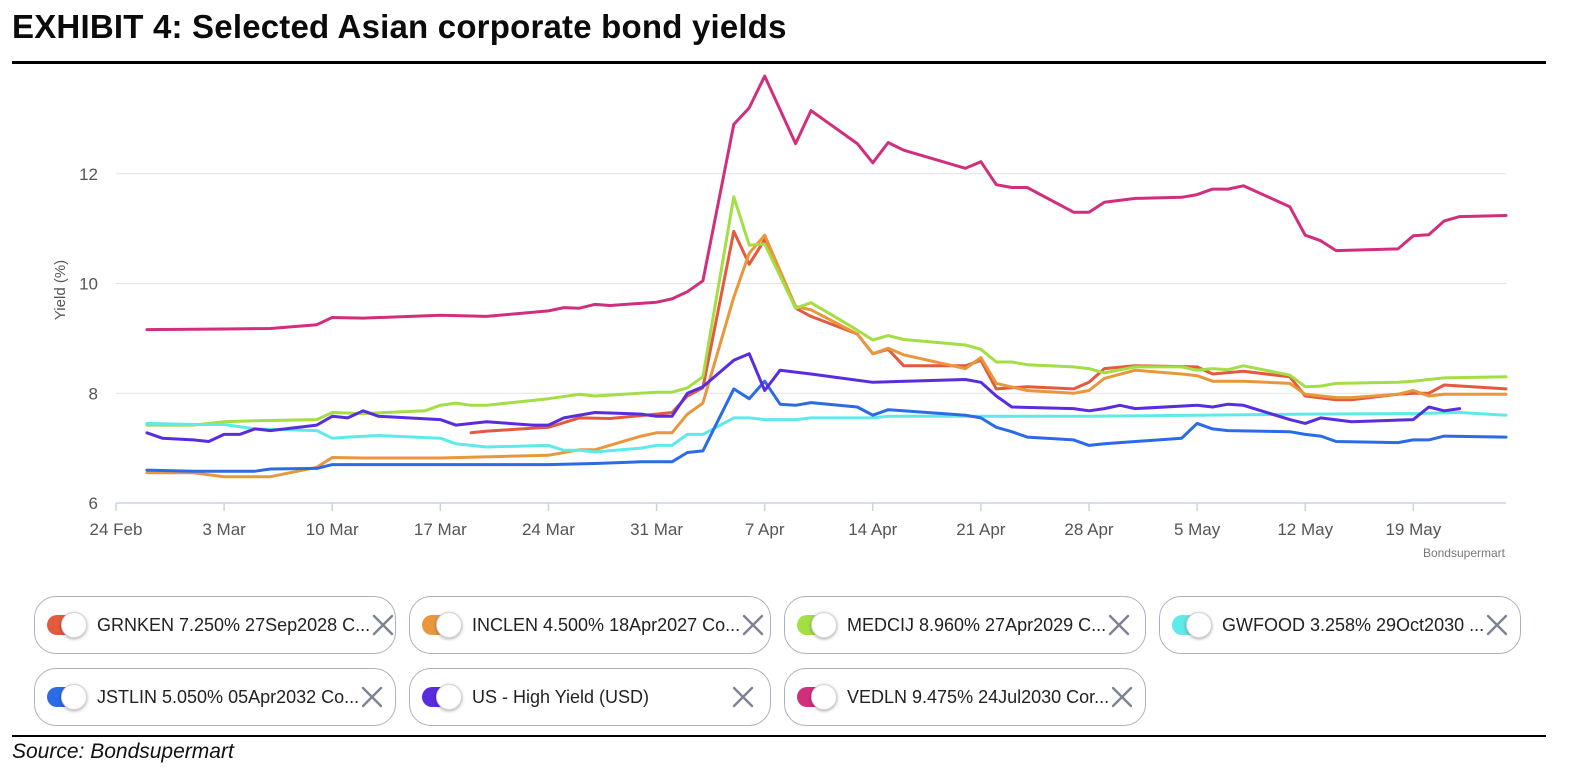 Image resolution: width=1576 pixels, height=776 pixels. What do you see at coordinates (548, 529) in the screenshot?
I see `x-tick-label: 24 Mar` at bounding box center [548, 529].